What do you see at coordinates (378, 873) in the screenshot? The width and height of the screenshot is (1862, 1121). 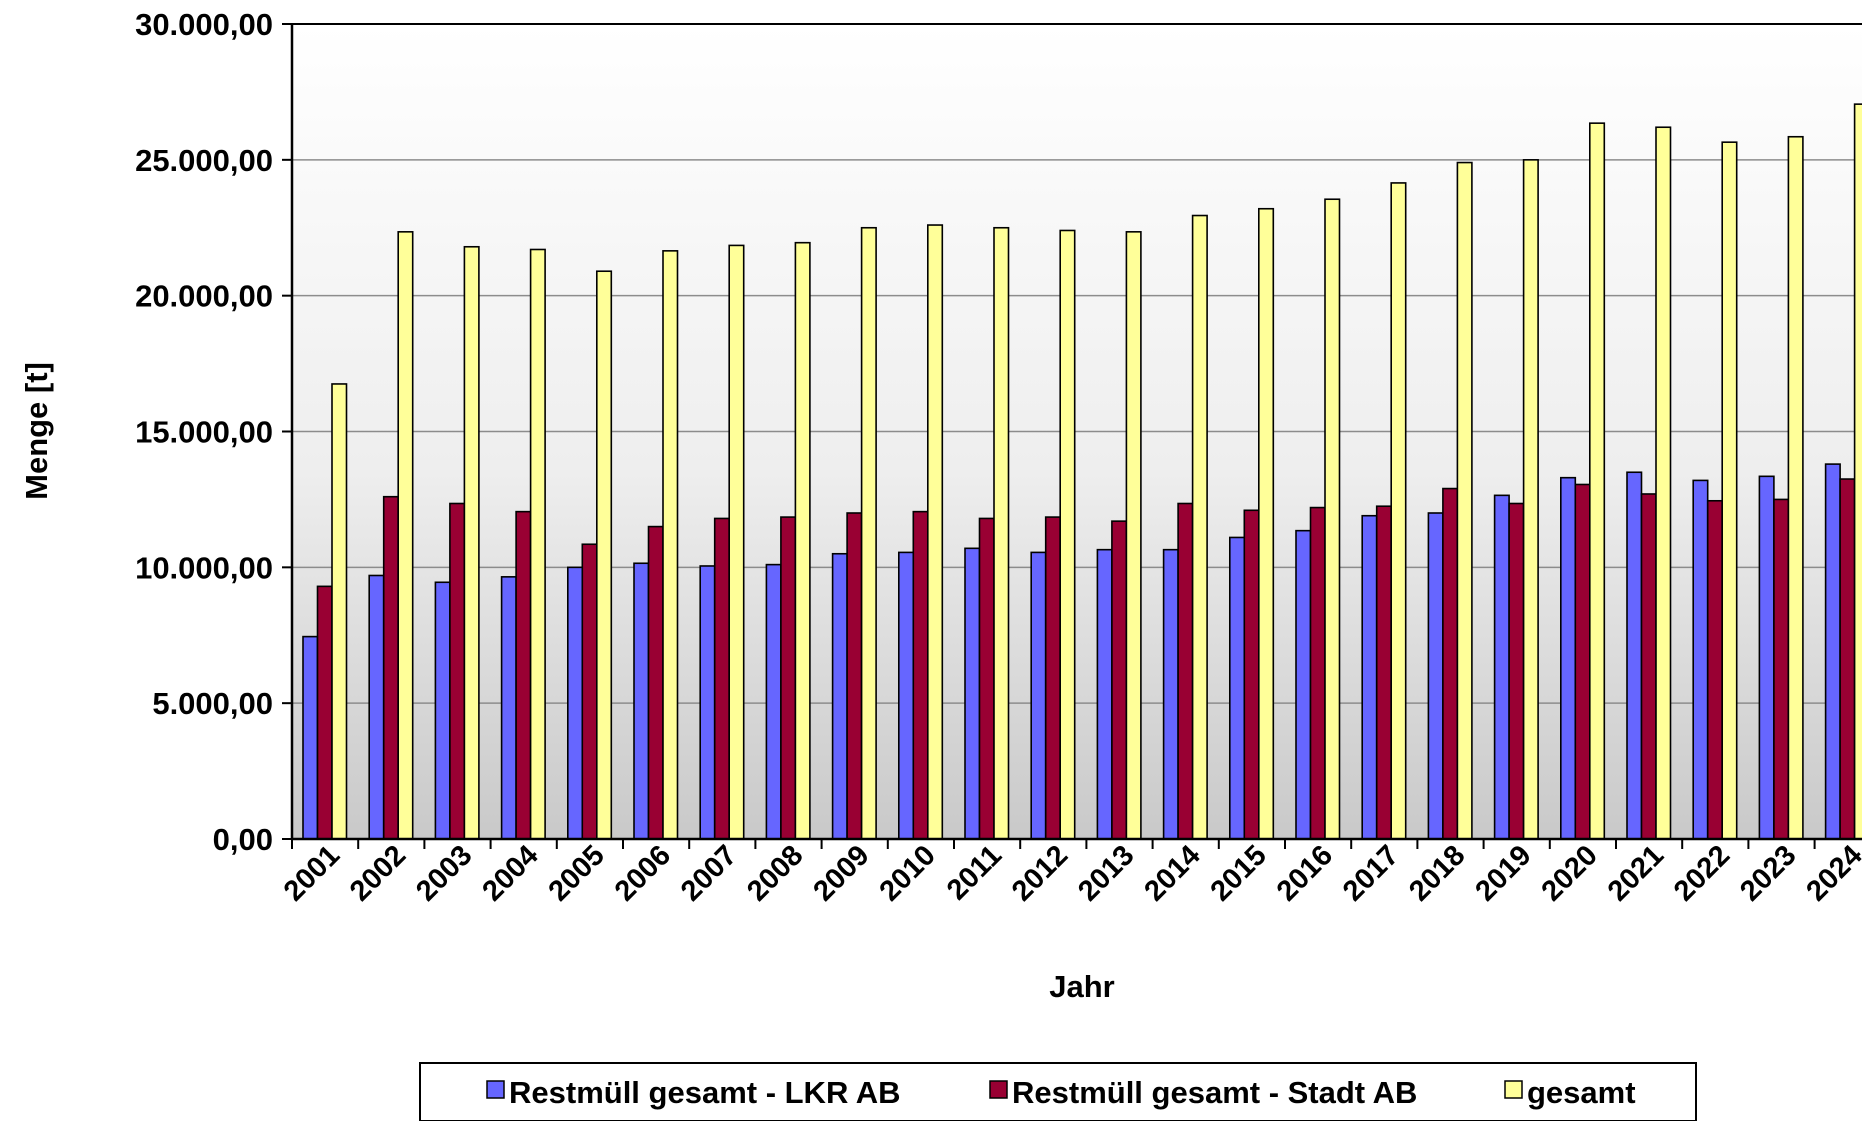 I see `x-tick-label: 2002` at bounding box center [378, 873].